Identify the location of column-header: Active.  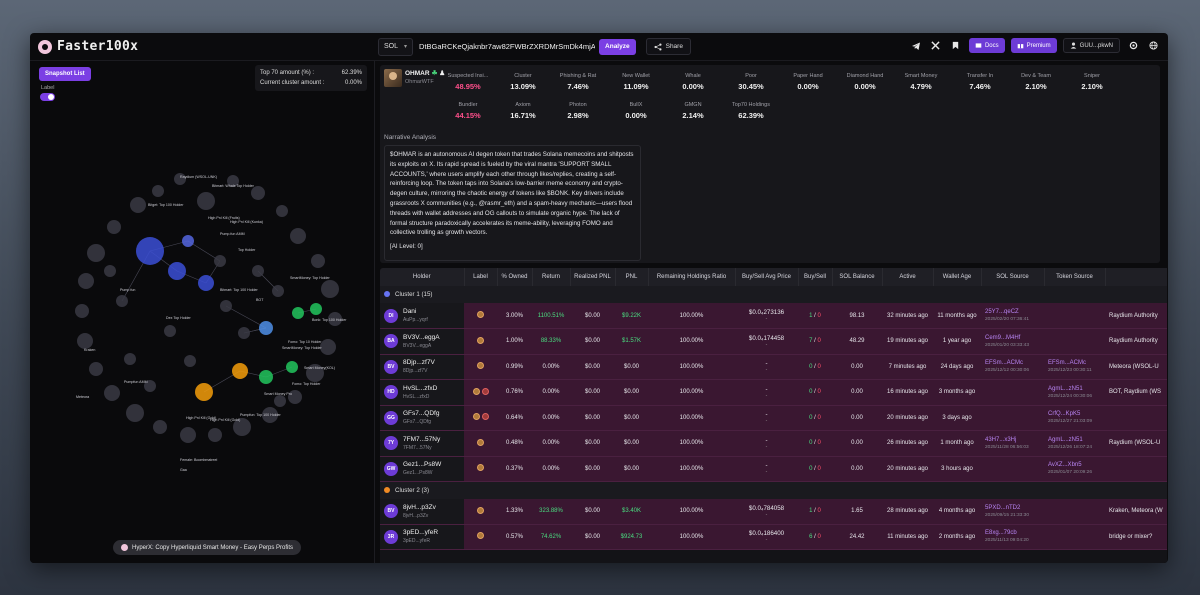
(908, 277).